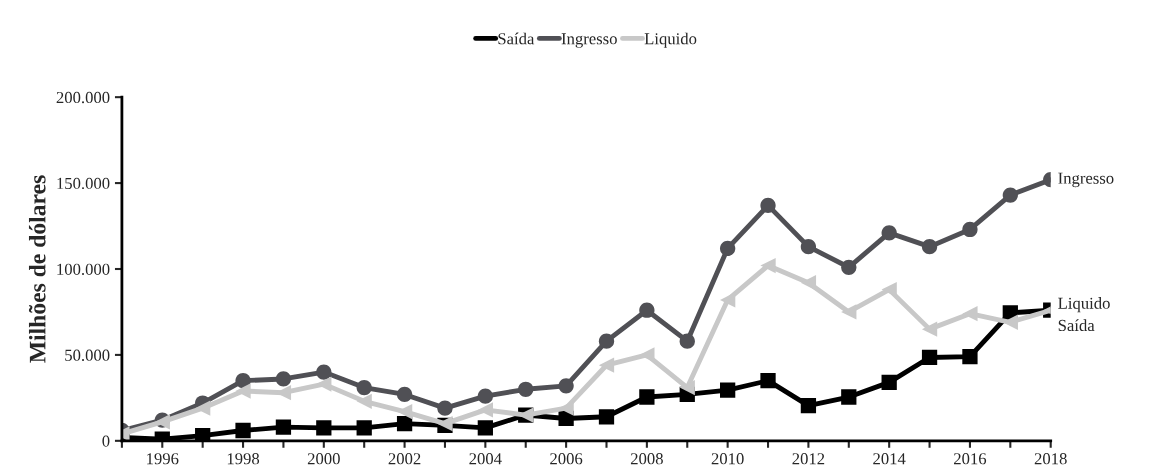  I want to click on legend-label: Ingresso, so click(589, 40).